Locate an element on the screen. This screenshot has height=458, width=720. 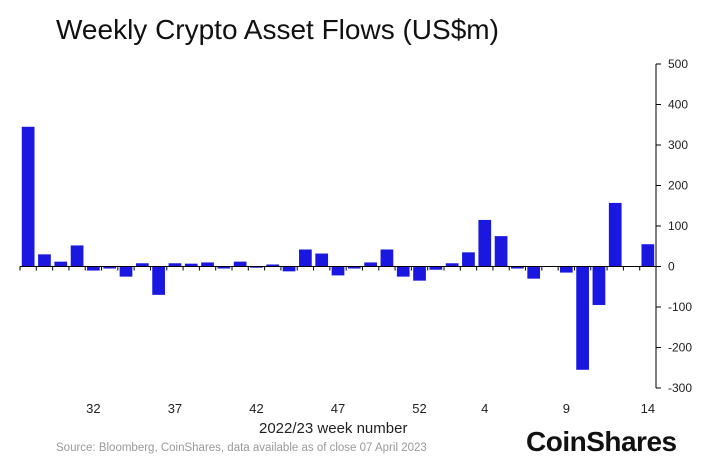
chart-title: Weekly Crypto Asset Flows (US$m) is located at coordinates (277, 29).